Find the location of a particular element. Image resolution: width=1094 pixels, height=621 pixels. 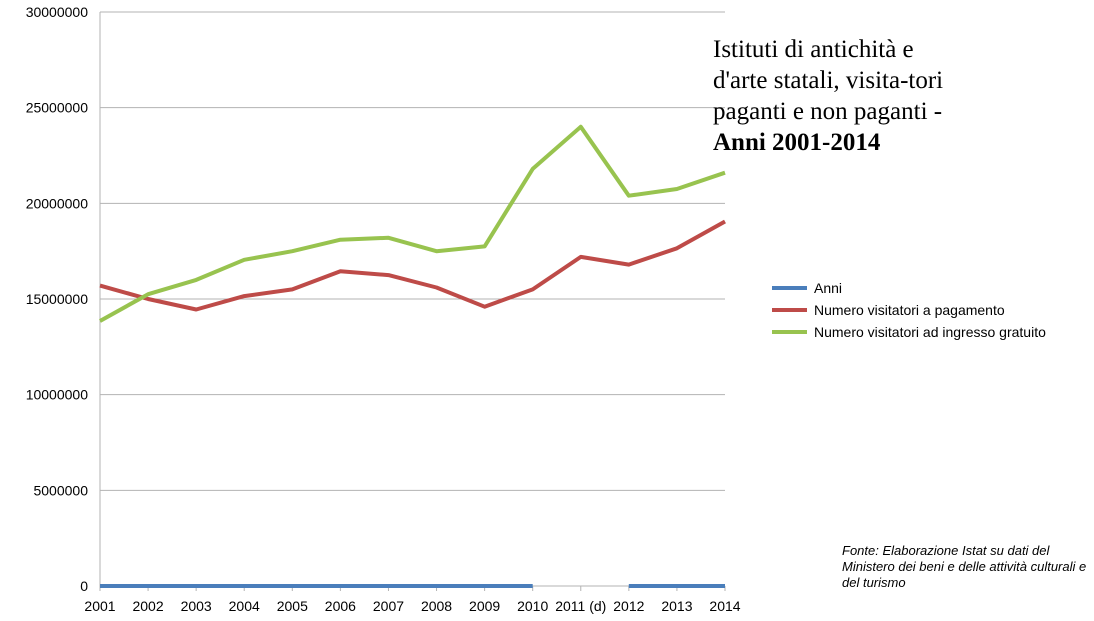

x-tick-label: 2002 is located at coordinates (147, 606).